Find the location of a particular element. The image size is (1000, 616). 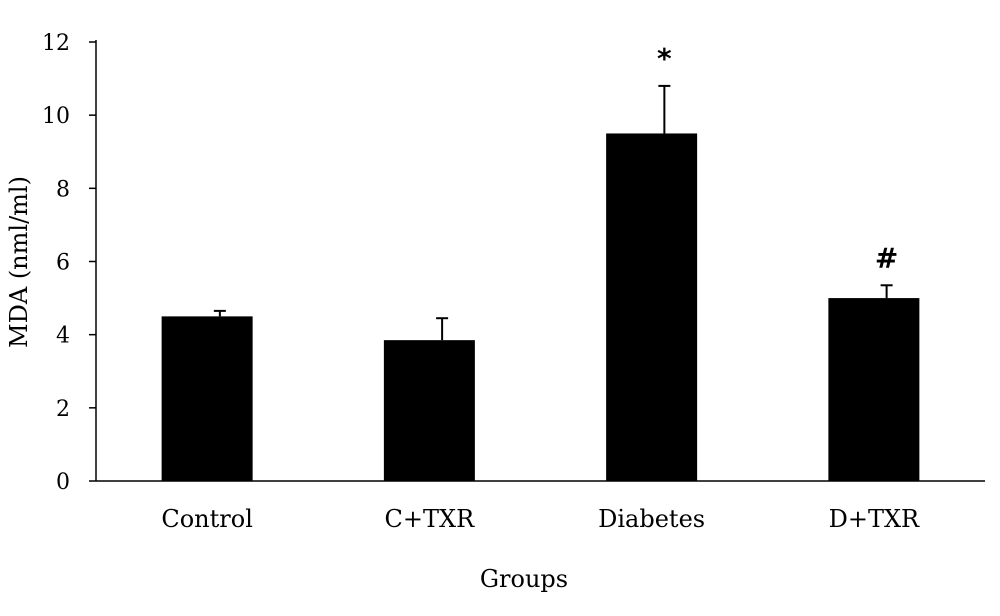

x-tick-label: Control is located at coordinates (207, 519).